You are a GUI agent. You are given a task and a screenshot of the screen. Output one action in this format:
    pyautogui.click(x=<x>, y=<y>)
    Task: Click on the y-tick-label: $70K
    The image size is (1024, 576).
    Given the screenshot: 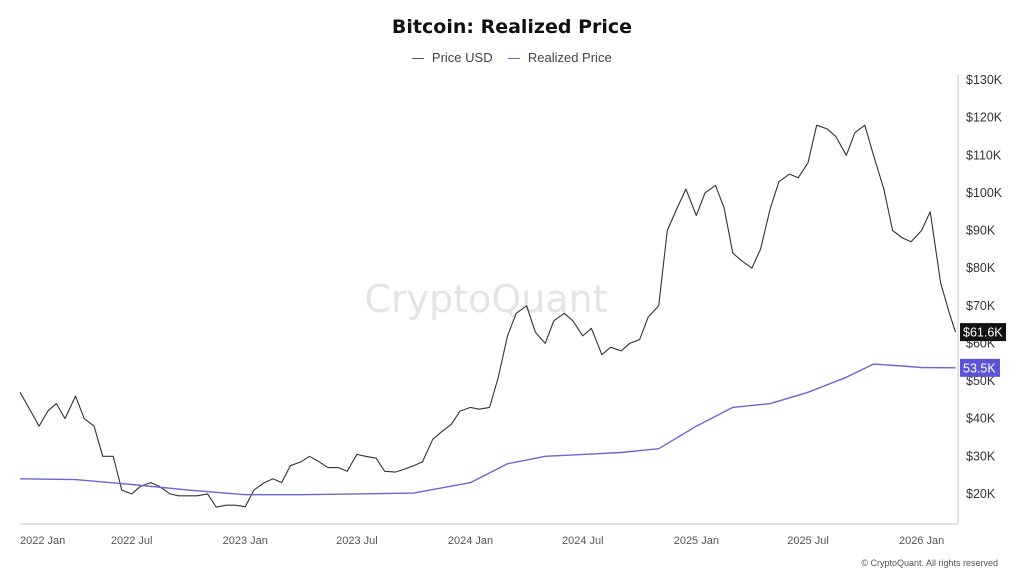 What is the action you would take?
    pyautogui.click(x=981, y=306)
    